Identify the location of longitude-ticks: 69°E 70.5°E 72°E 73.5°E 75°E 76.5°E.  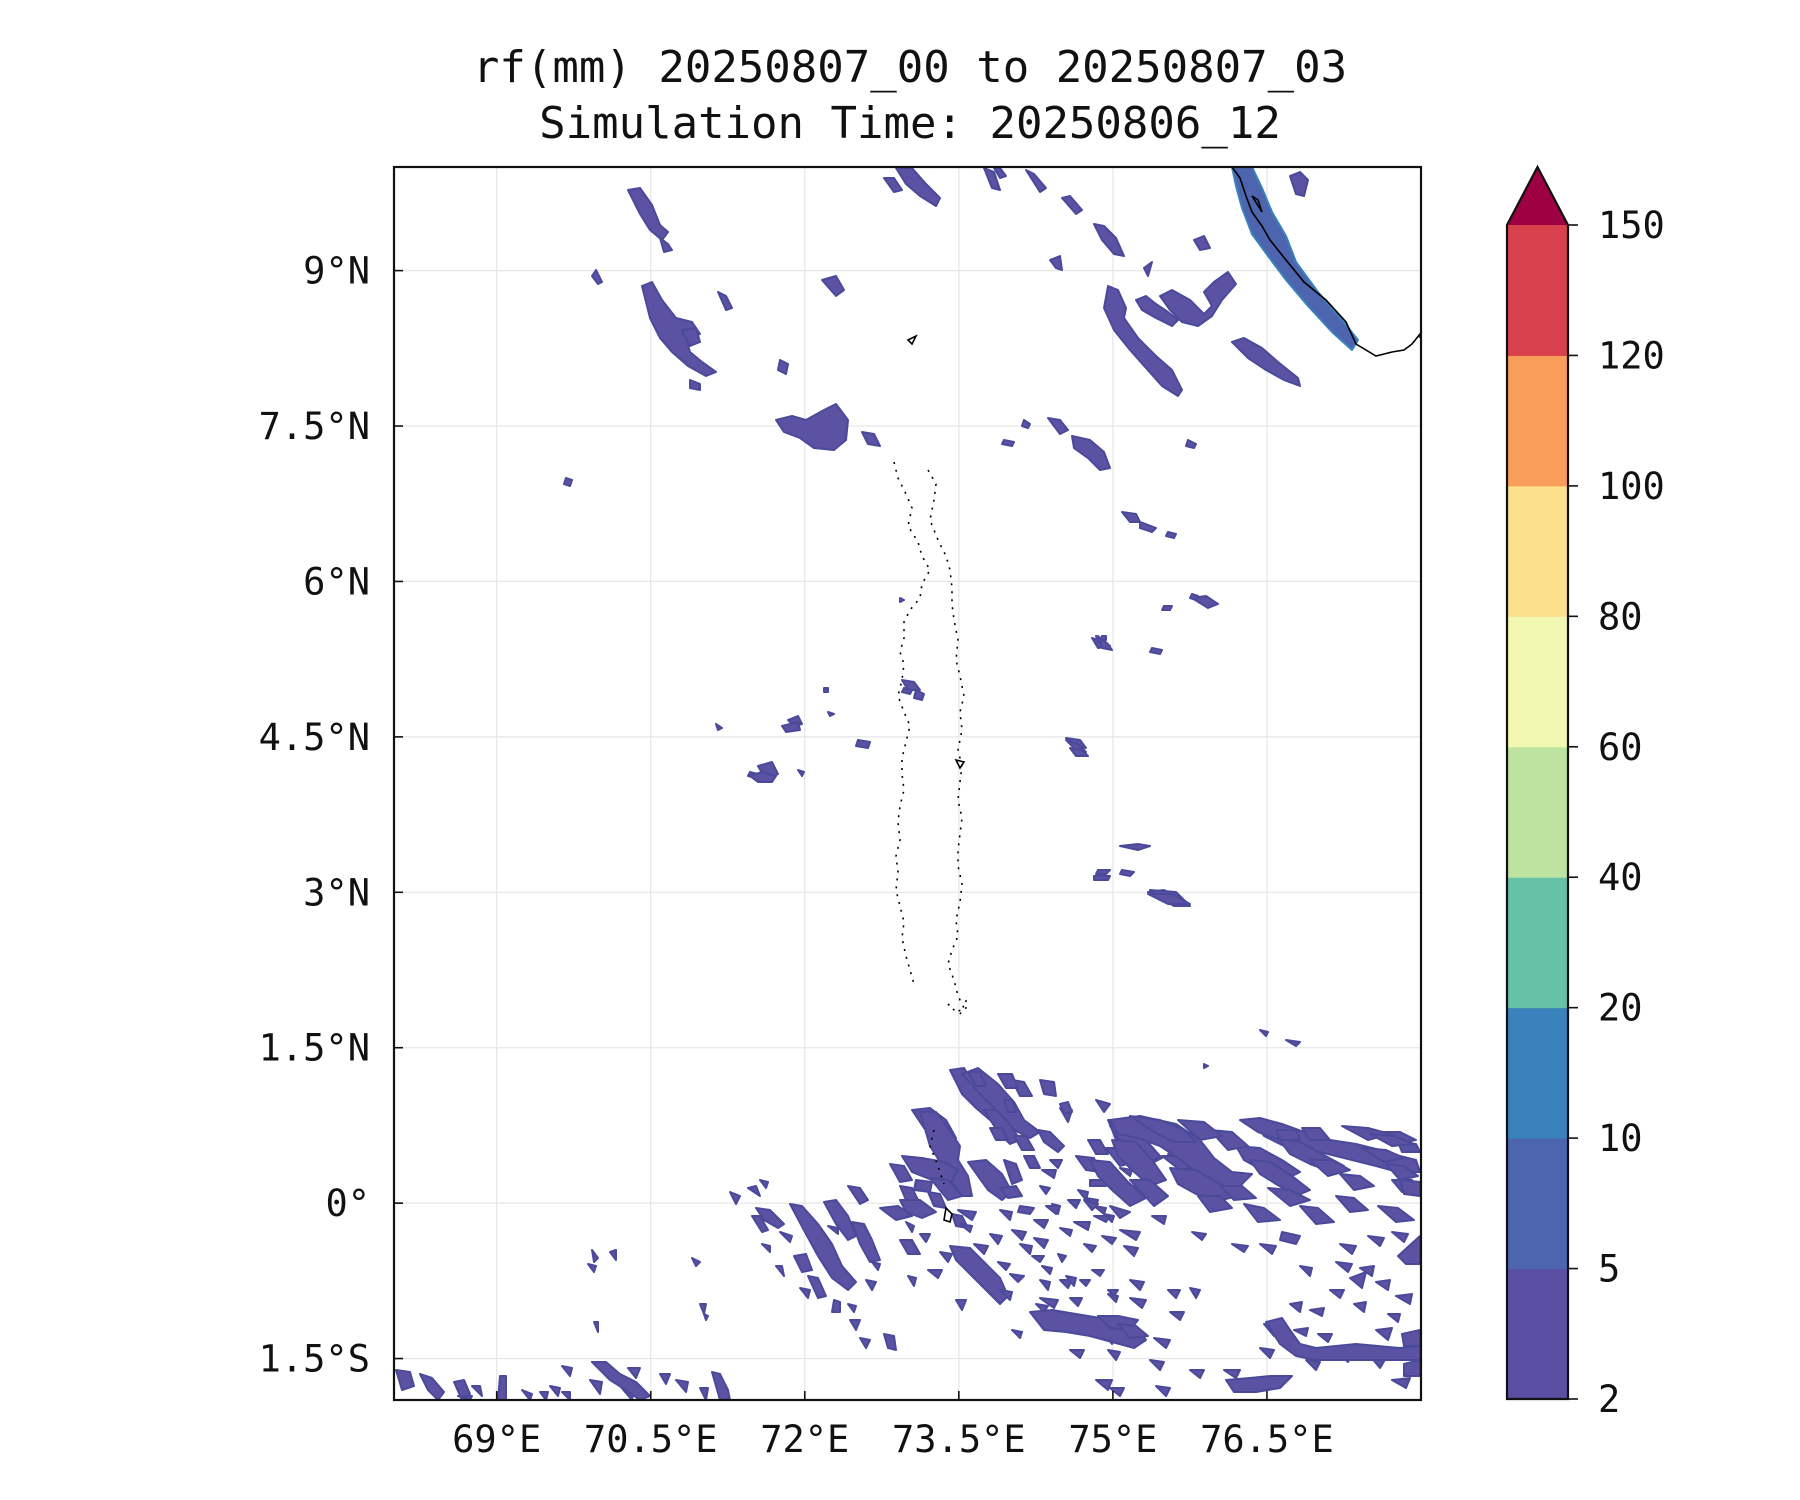
(893, 1426).